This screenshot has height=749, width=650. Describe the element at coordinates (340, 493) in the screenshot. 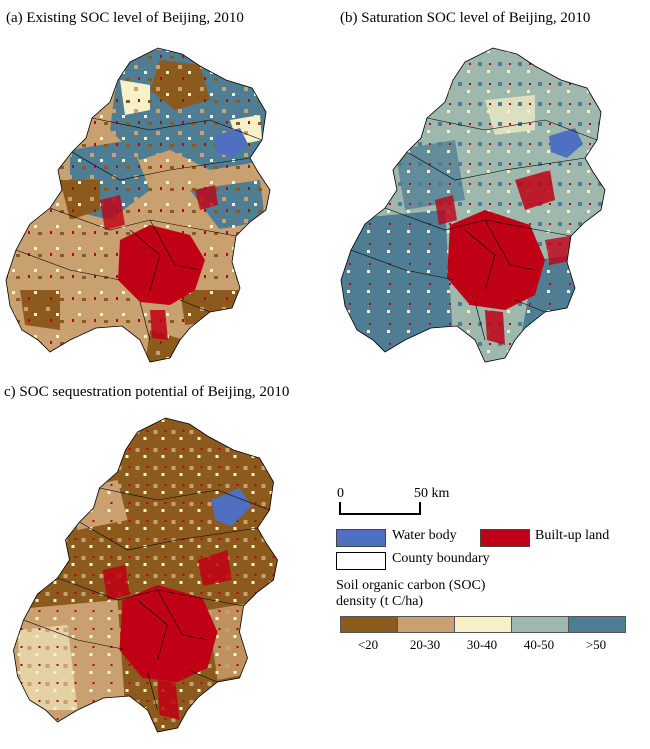

I see `scale-bar-start-label: 0` at that location.